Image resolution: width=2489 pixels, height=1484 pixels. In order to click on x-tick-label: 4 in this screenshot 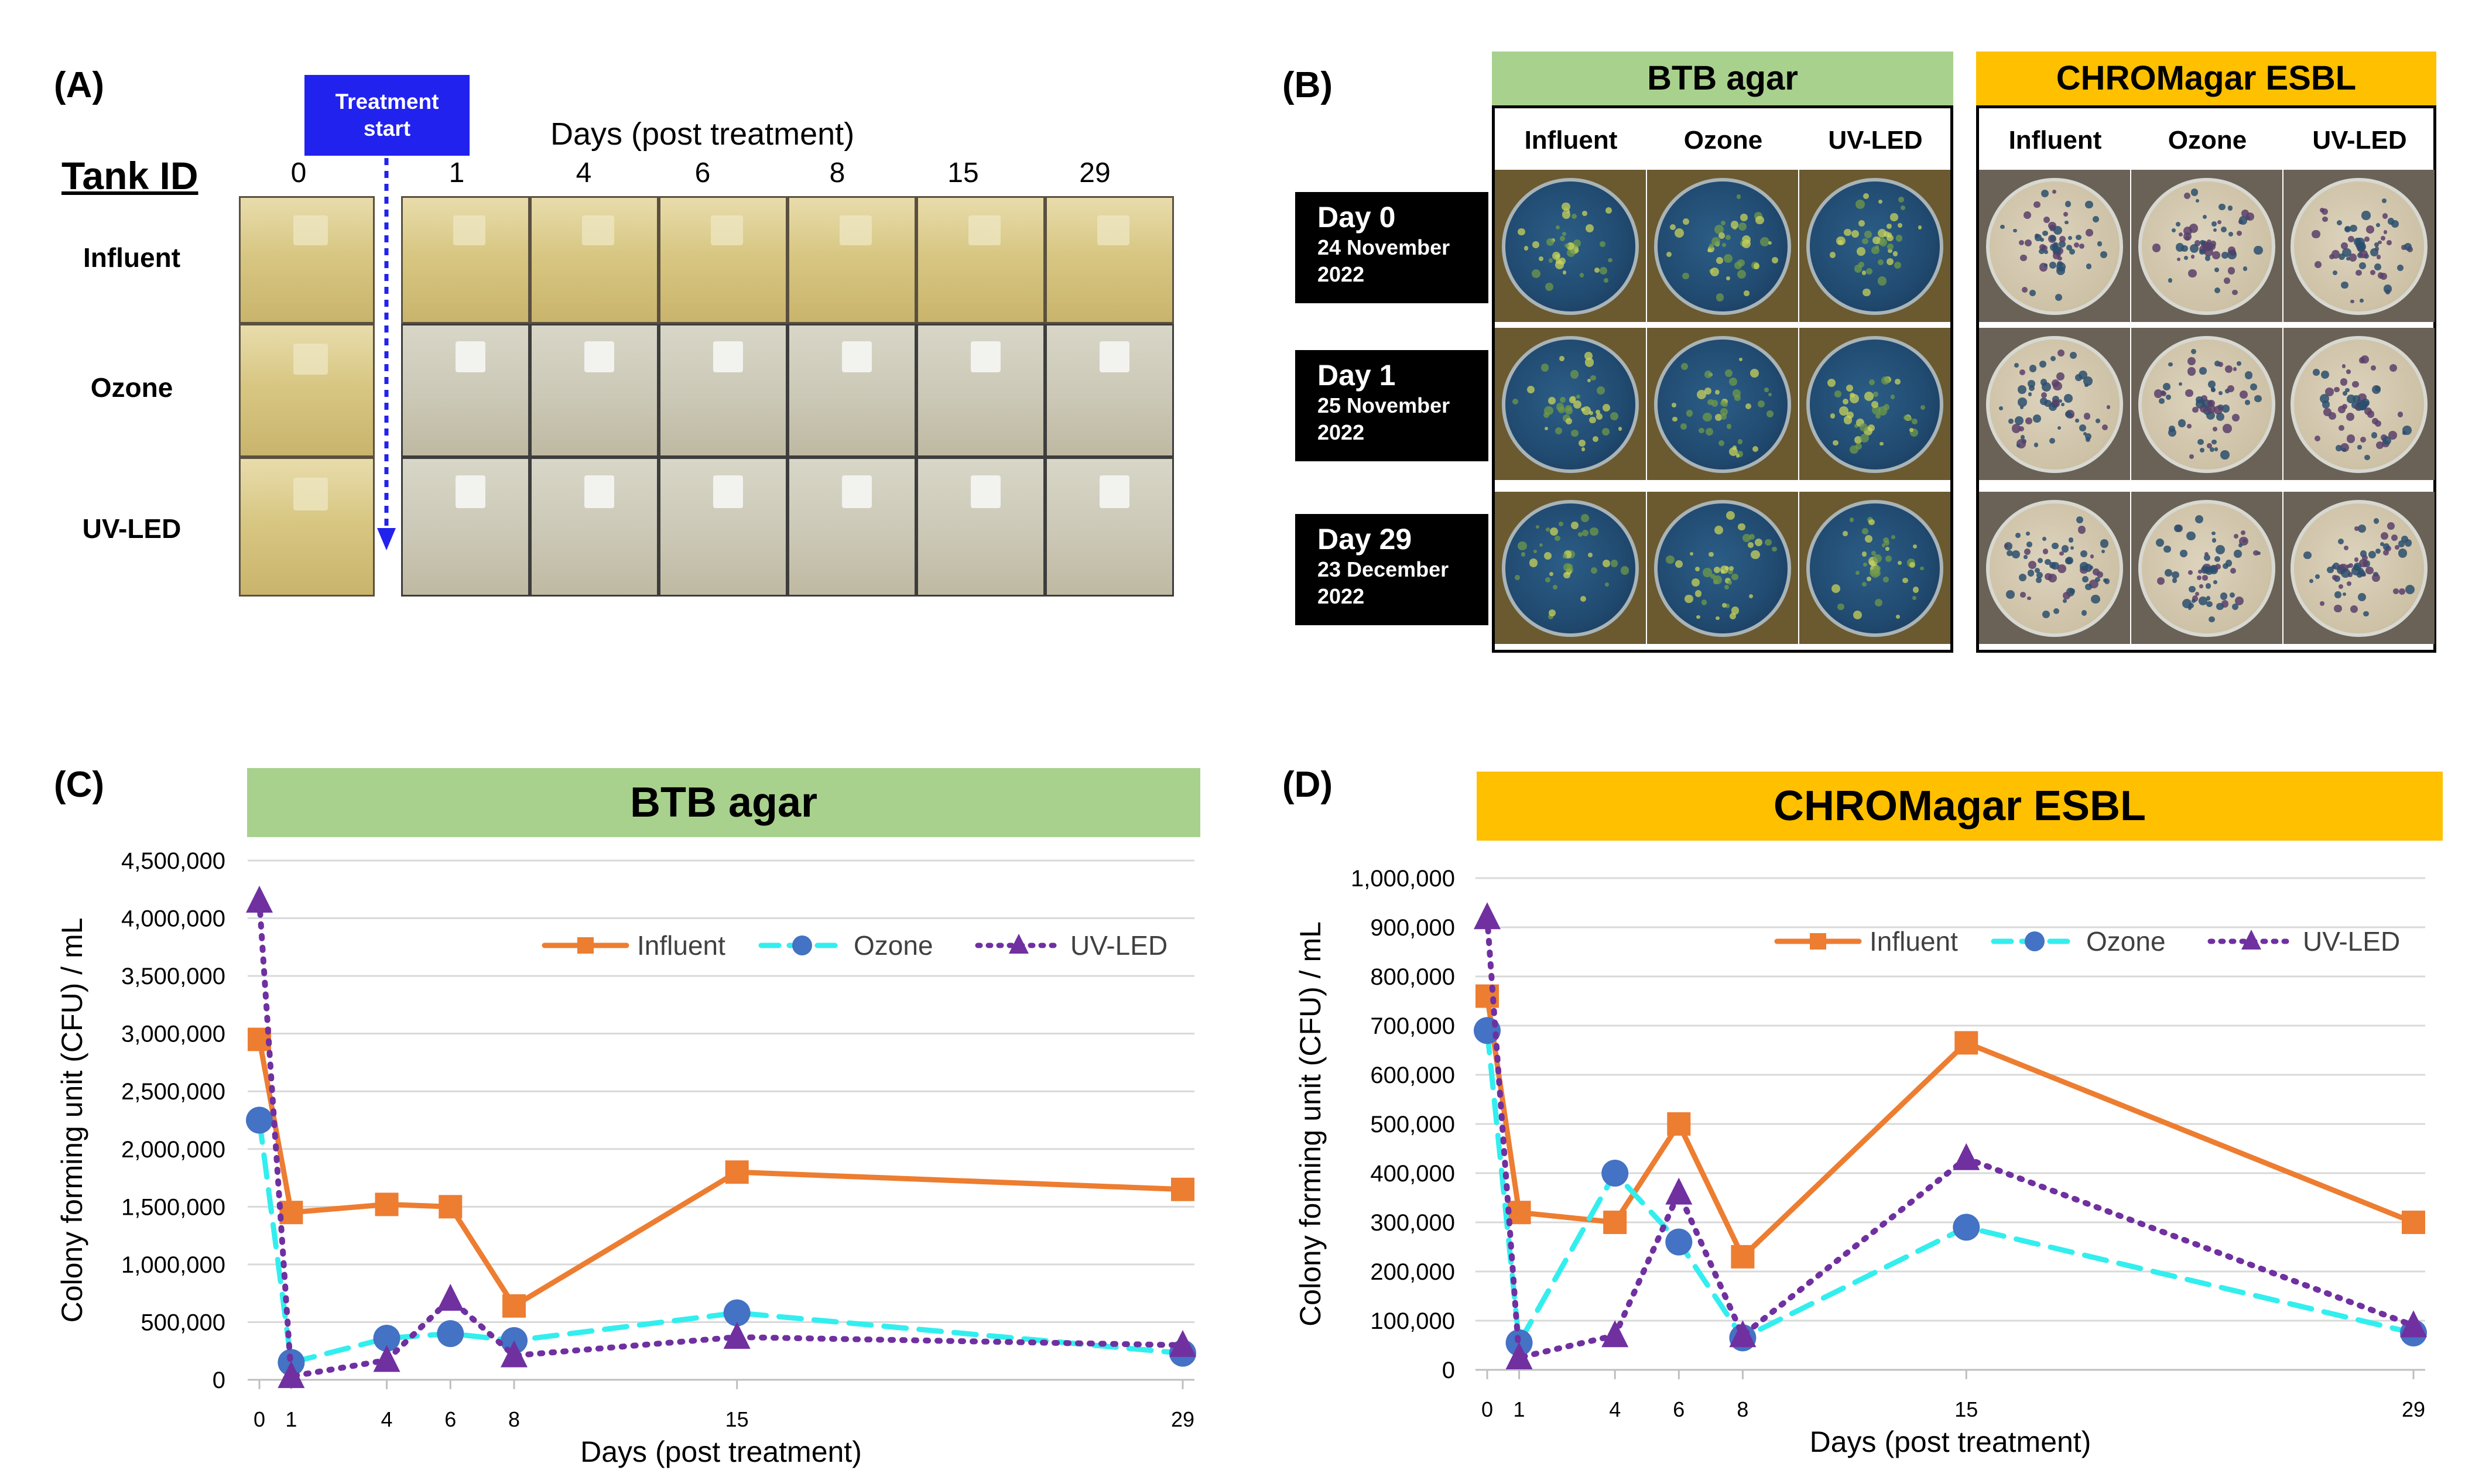, I will do `click(387, 1419)`.